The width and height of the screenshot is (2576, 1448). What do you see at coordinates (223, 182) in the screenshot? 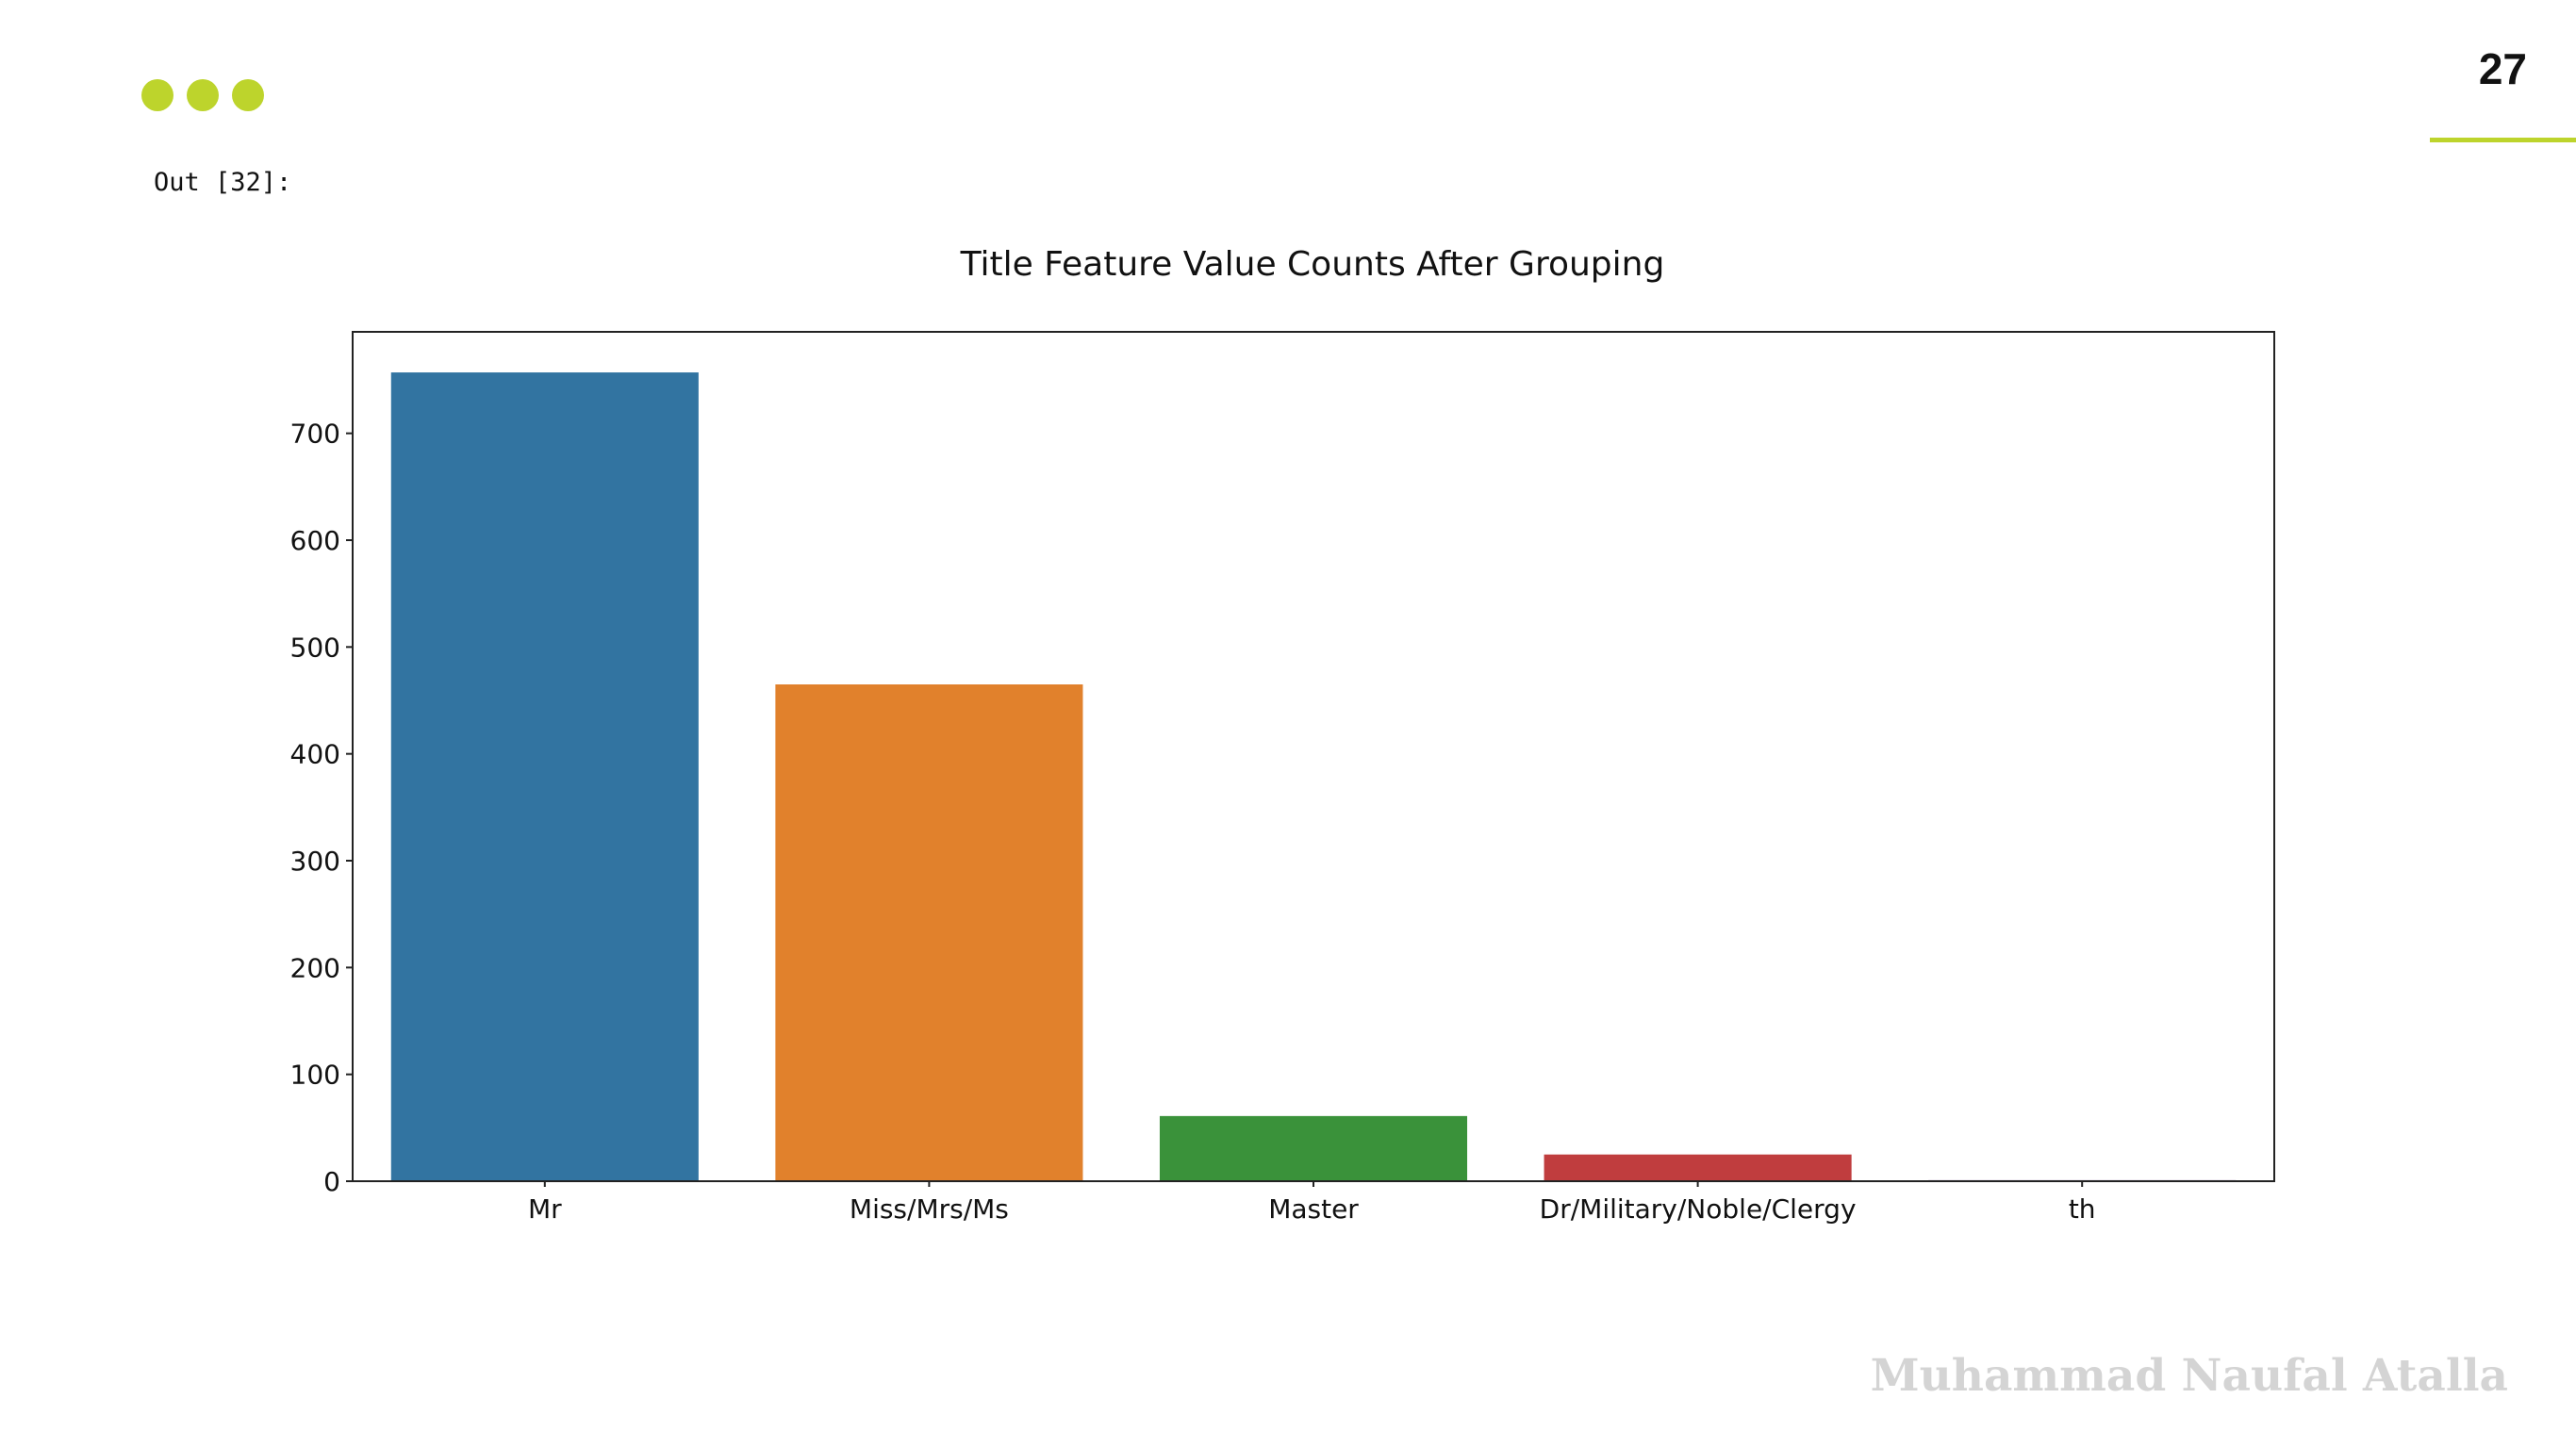
I see `output-cell-label: Out [32]:` at bounding box center [223, 182].